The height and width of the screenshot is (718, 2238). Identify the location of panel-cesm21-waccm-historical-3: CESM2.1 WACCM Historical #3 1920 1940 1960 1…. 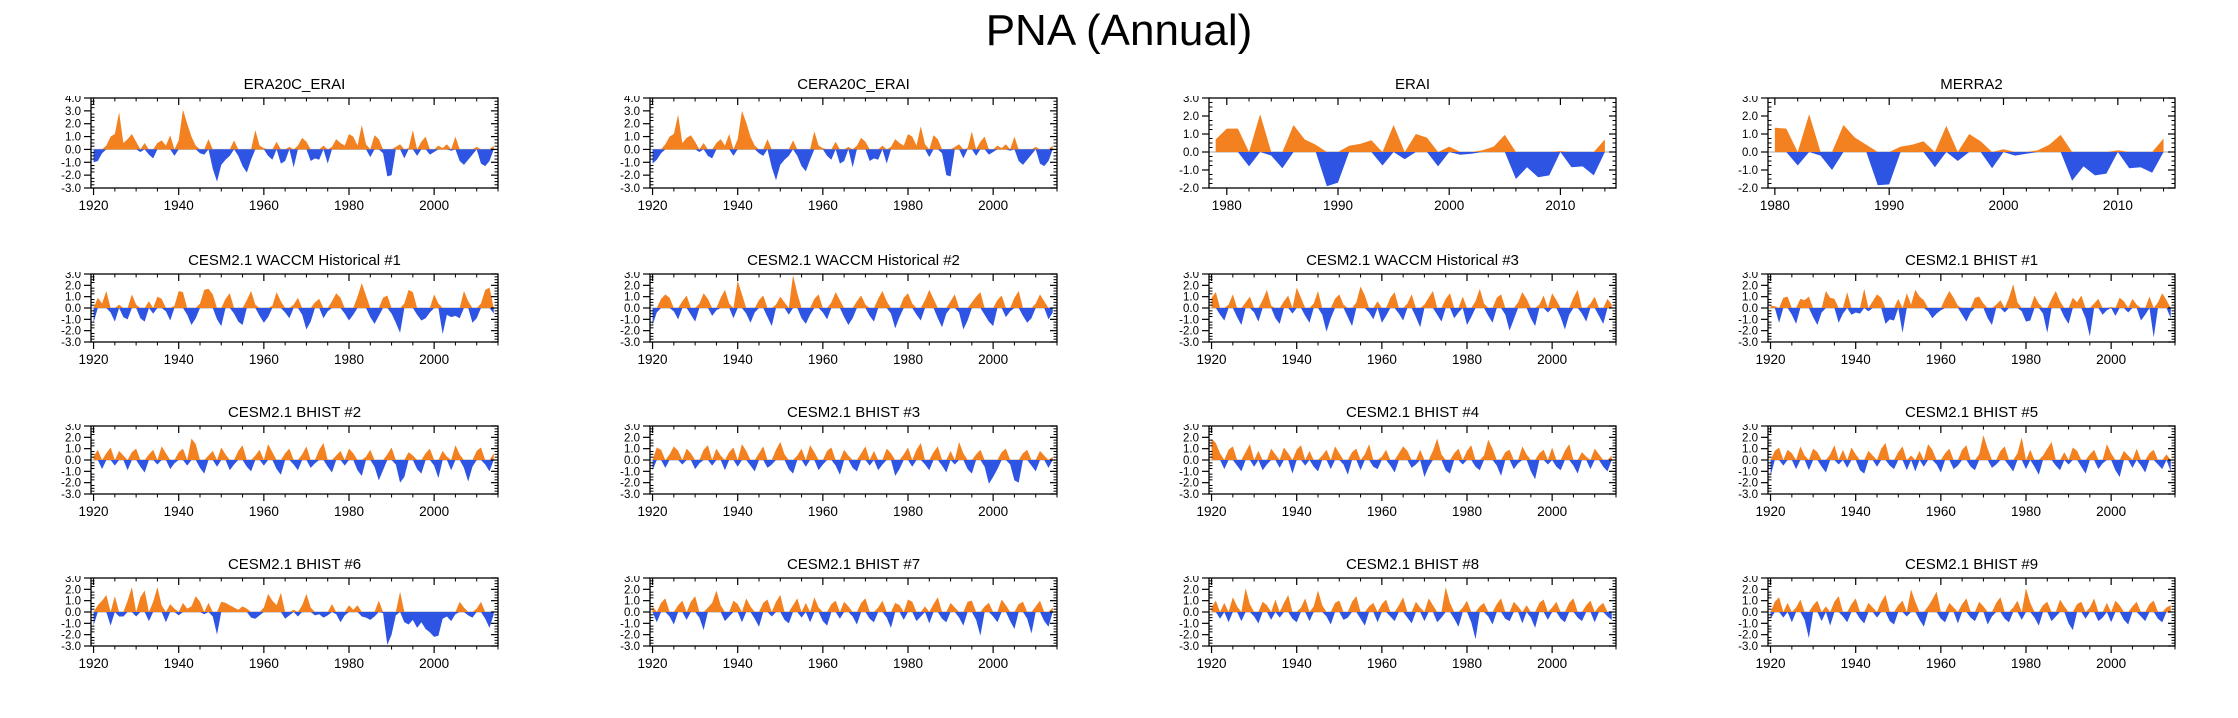
(1398, 313).